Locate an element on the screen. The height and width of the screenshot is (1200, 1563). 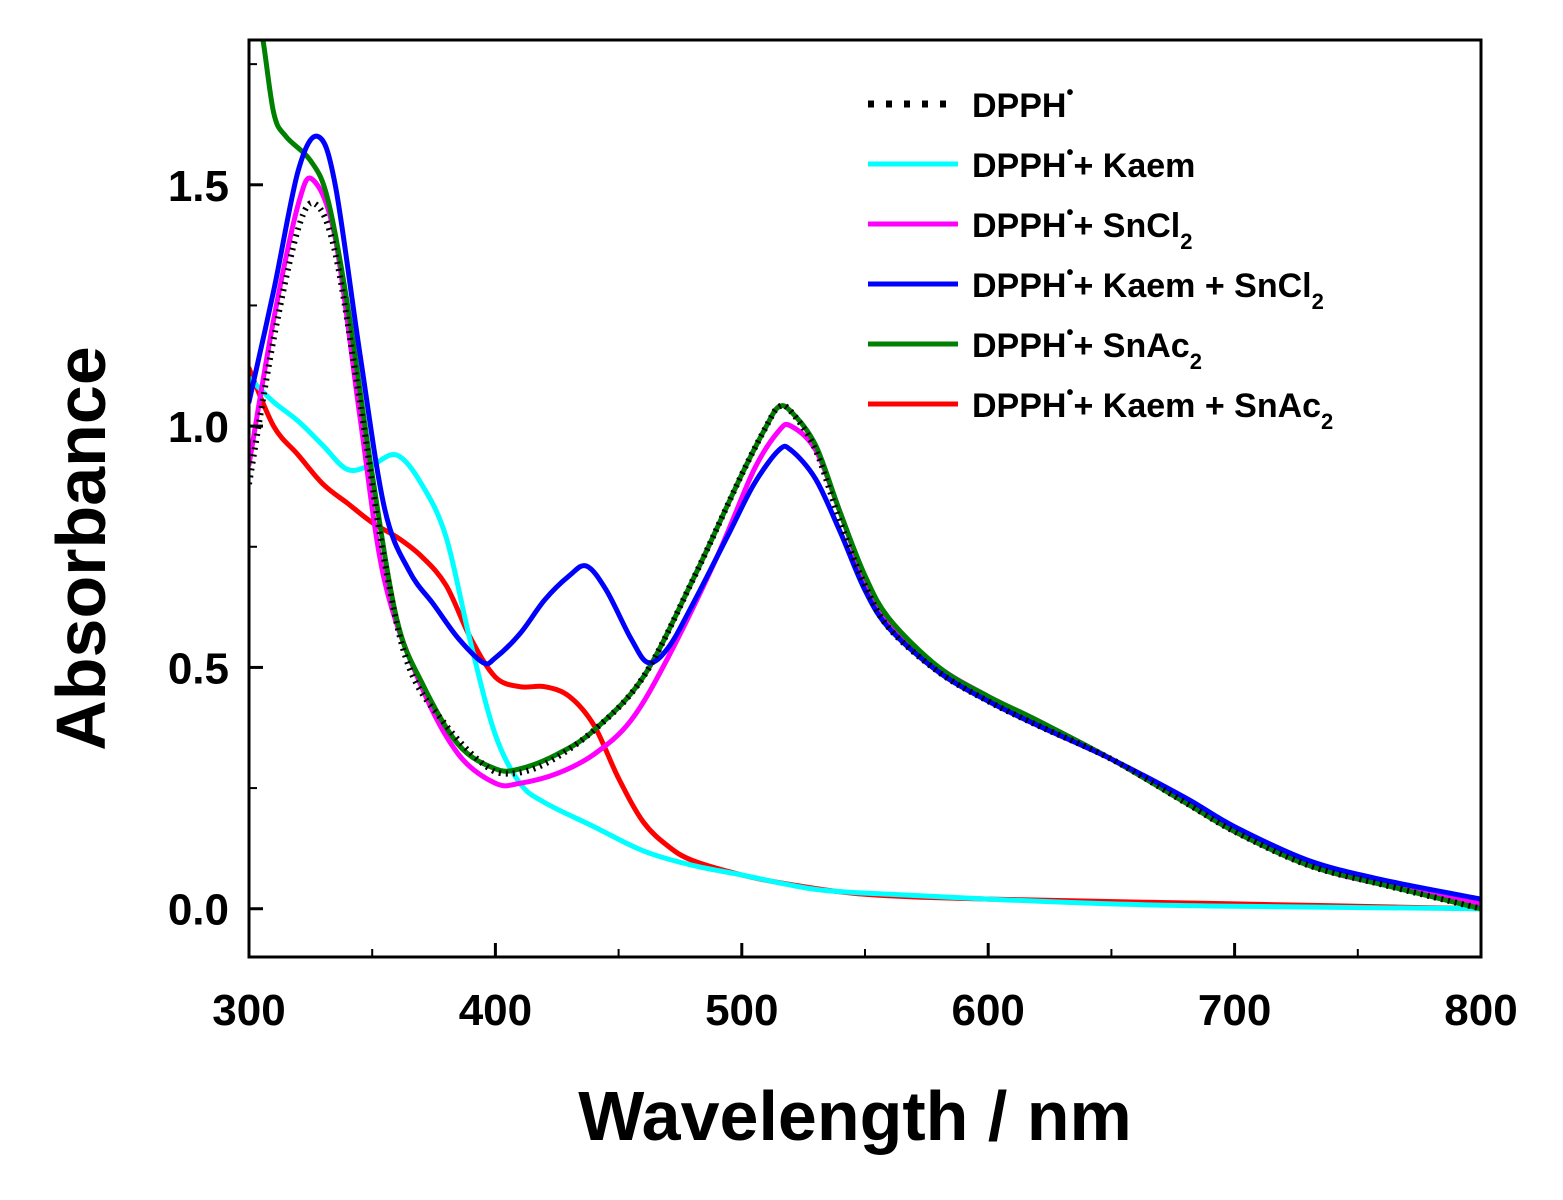
y-tick-label: 0.0 is located at coordinates (198, 910).